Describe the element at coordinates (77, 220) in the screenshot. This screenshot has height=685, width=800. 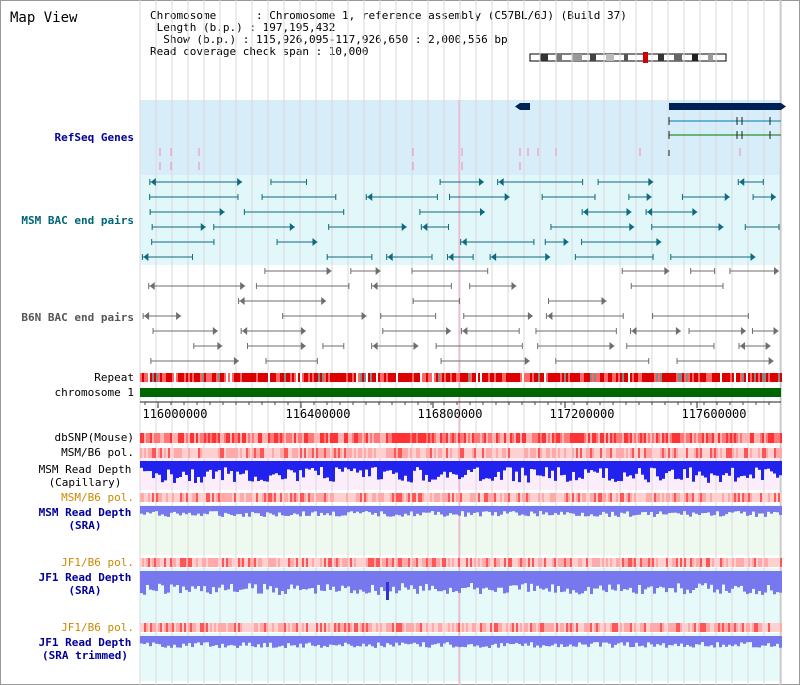
I see `label-msm-bac: MSM BAC end pairs` at that location.